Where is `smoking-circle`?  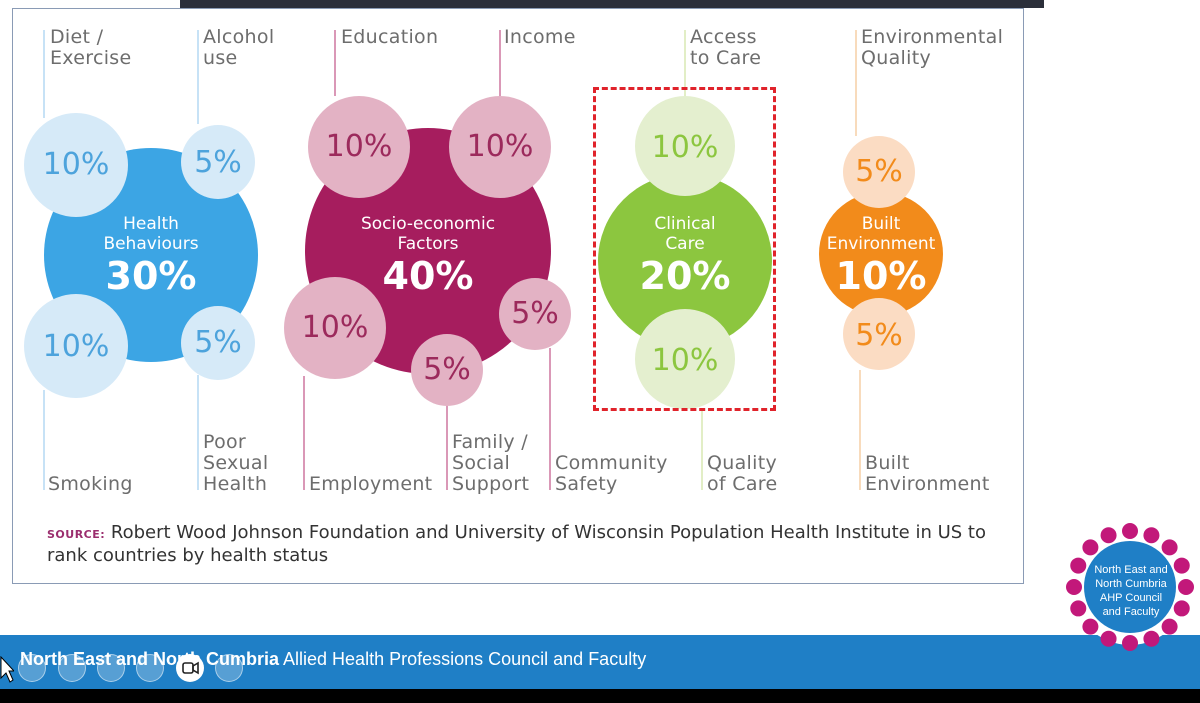 smoking-circle is located at coordinates (76, 346).